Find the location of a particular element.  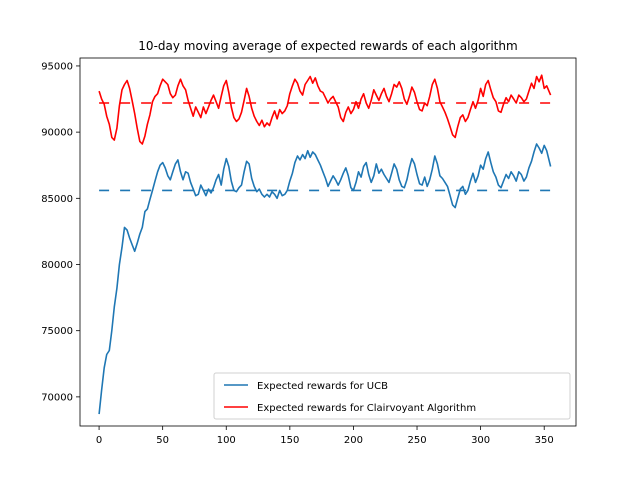

y-axis: 70000 75000 80000 85000 90000 95000 is located at coordinates (60, 232).